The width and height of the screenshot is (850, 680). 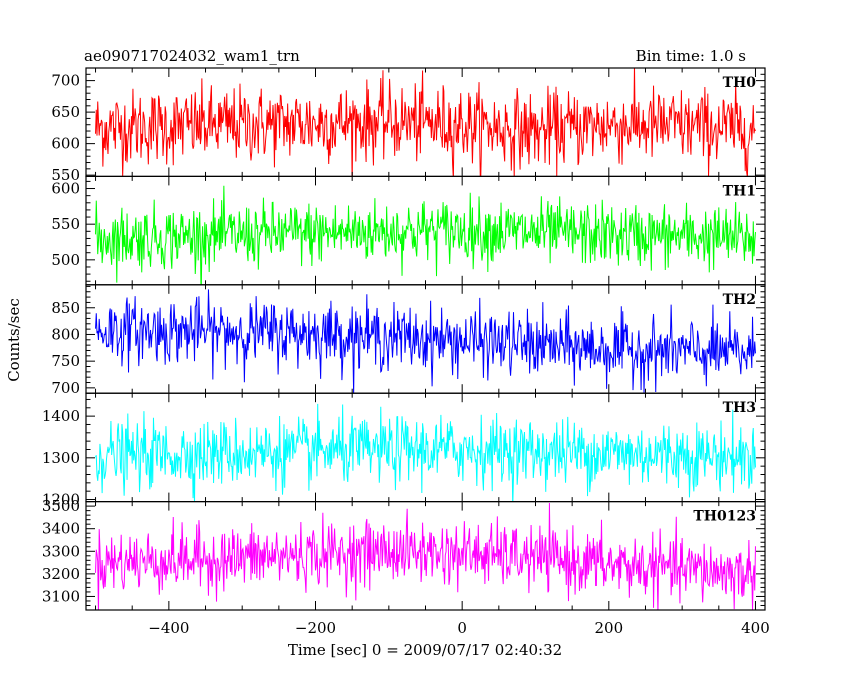 What do you see at coordinates (691, 56) in the screenshot?
I see `bin-time-label: Bin time: 1.0 s` at bounding box center [691, 56].